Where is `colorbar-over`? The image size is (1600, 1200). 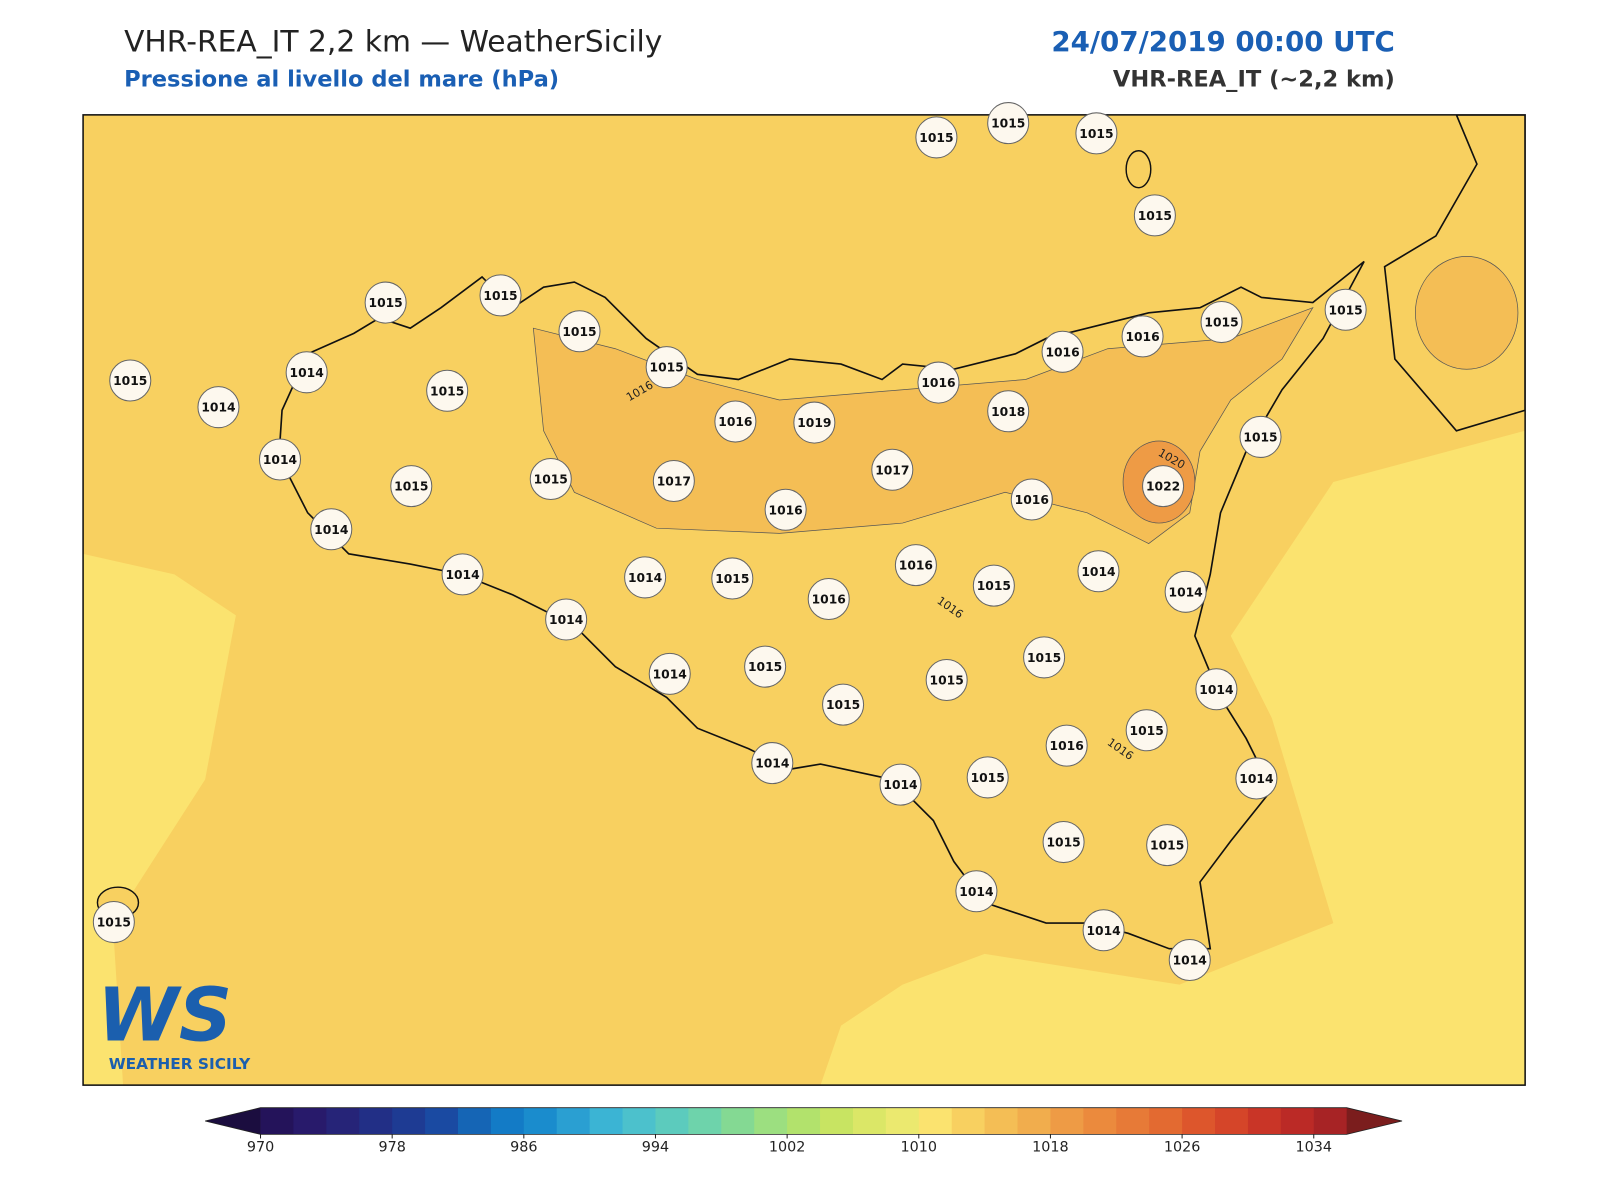
colorbar-over is located at coordinates (1374, 1121).